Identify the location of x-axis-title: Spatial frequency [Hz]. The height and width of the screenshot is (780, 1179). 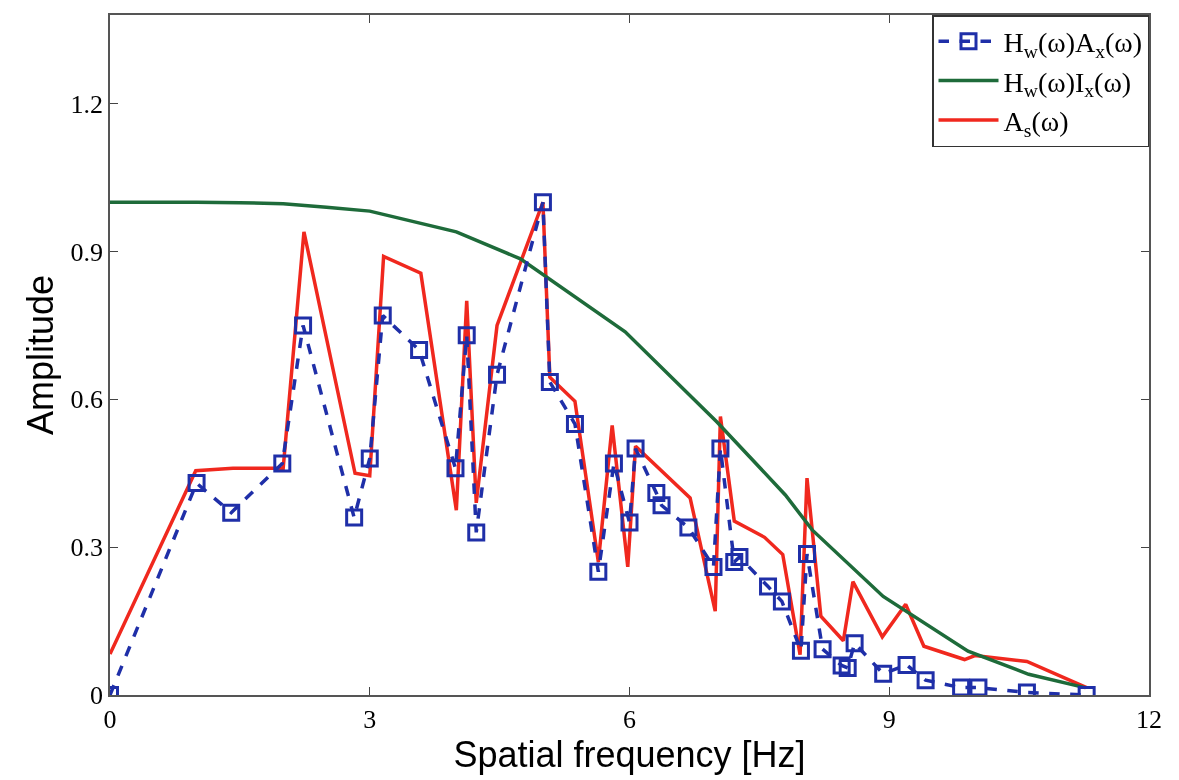
(629, 754).